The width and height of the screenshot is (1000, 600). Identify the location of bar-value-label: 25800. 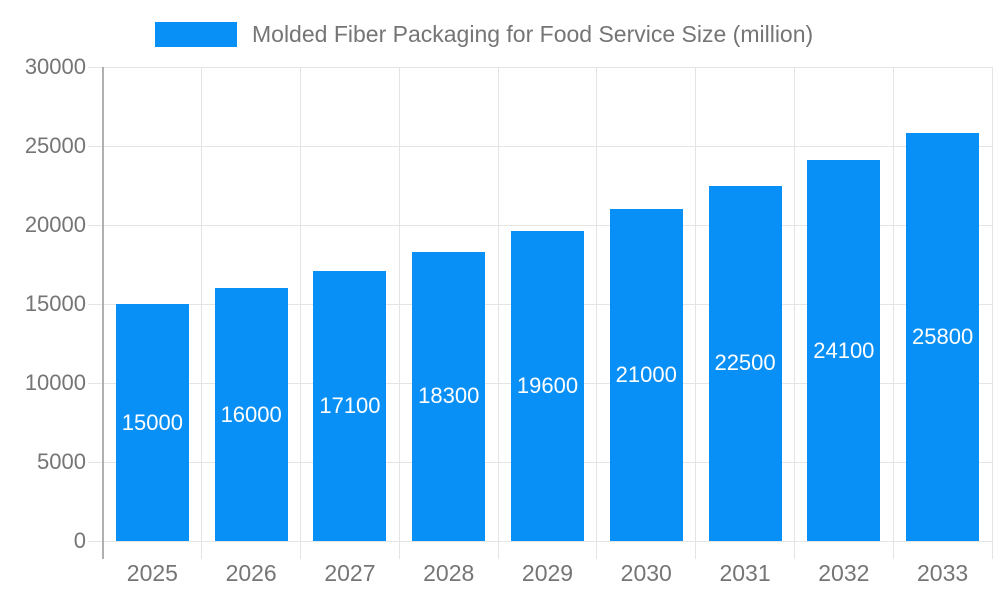
(943, 337).